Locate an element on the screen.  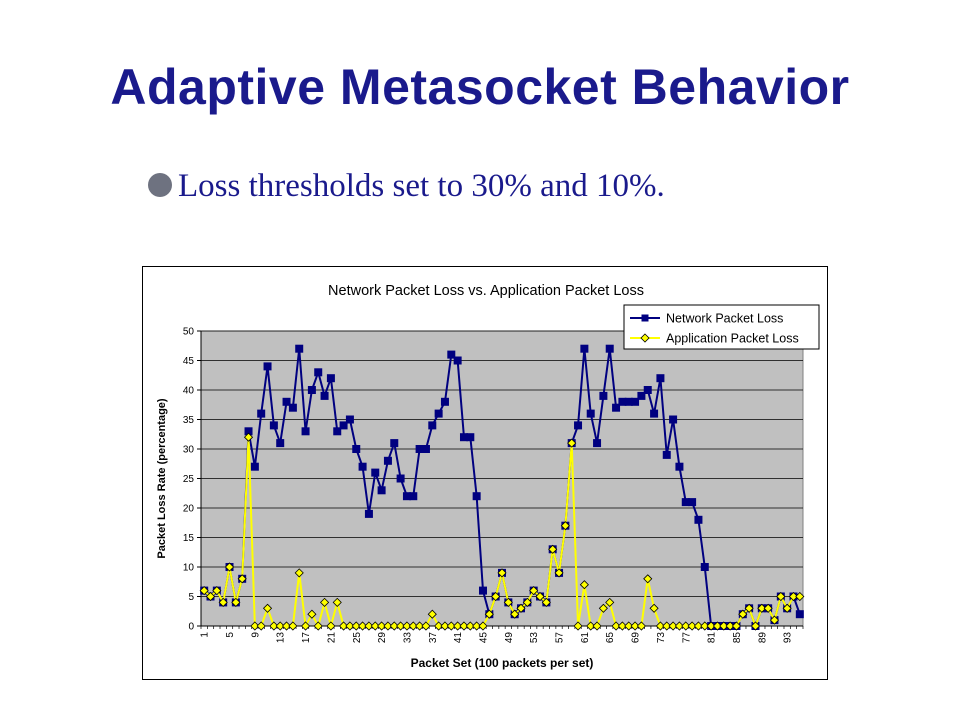
bullet-dot-icon is located at coordinates (160, 184).